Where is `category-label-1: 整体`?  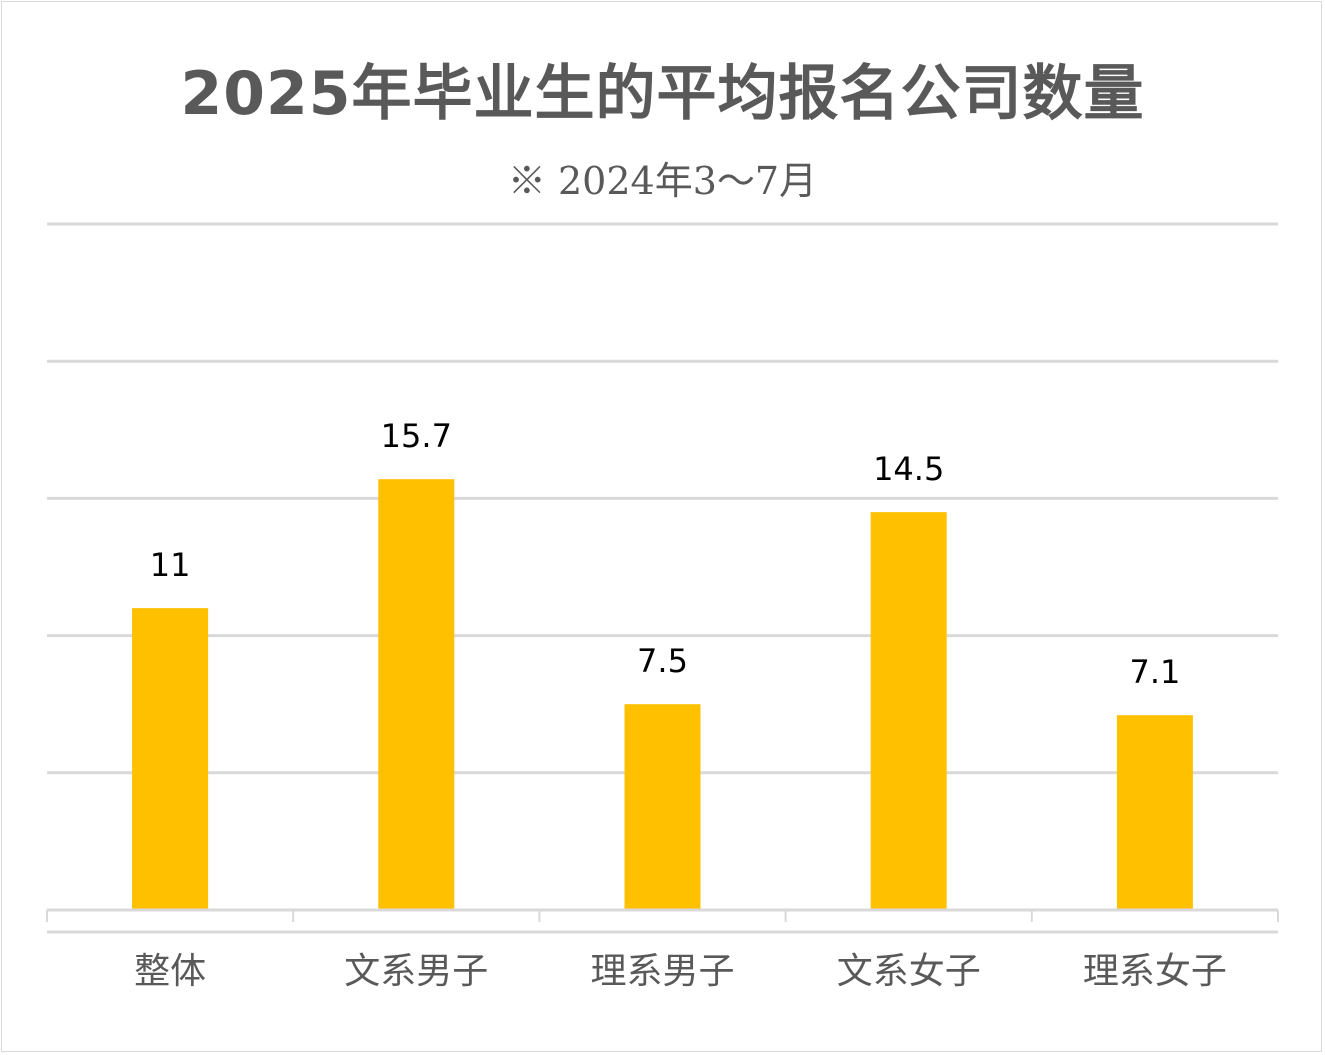
category-label-1: 整体 is located at coordinates (170, 971).